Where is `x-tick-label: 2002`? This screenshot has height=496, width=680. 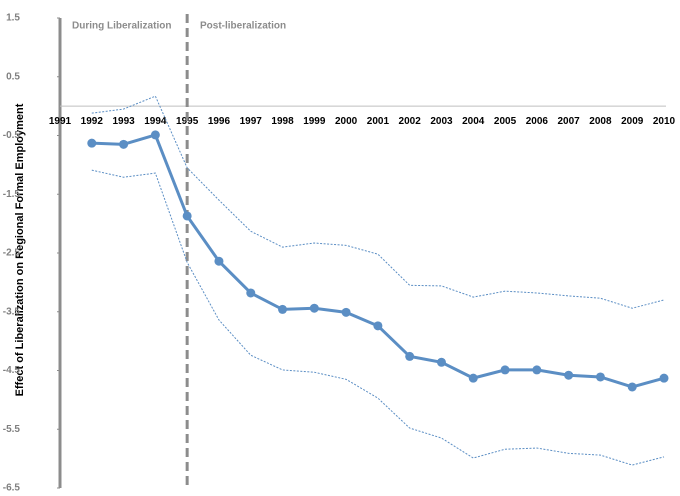
x-tick-label: 2002 is located at coordinates (410, 121).